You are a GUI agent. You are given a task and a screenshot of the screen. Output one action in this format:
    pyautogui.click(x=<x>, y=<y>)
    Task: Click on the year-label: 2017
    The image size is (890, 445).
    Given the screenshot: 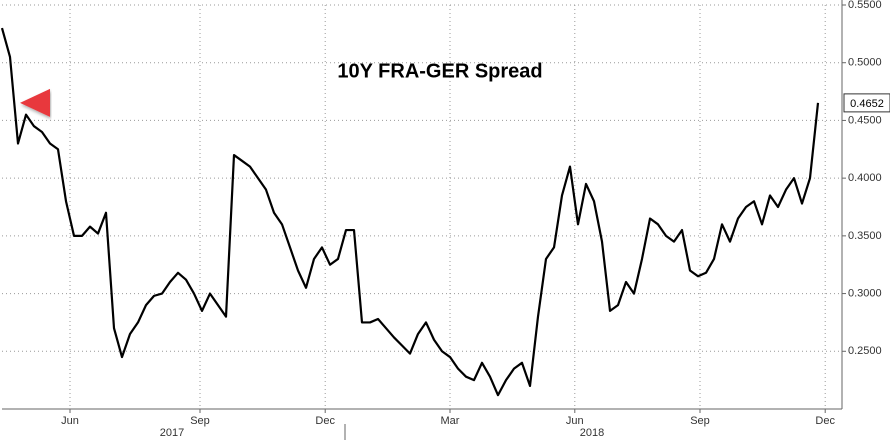 What is the action you would take?
    pyautogui.click(x=172, y=433)
    